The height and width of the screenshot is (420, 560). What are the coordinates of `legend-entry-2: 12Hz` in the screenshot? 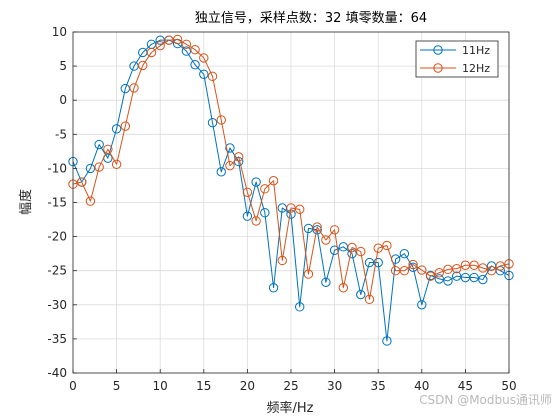 It's located at (455, 68).